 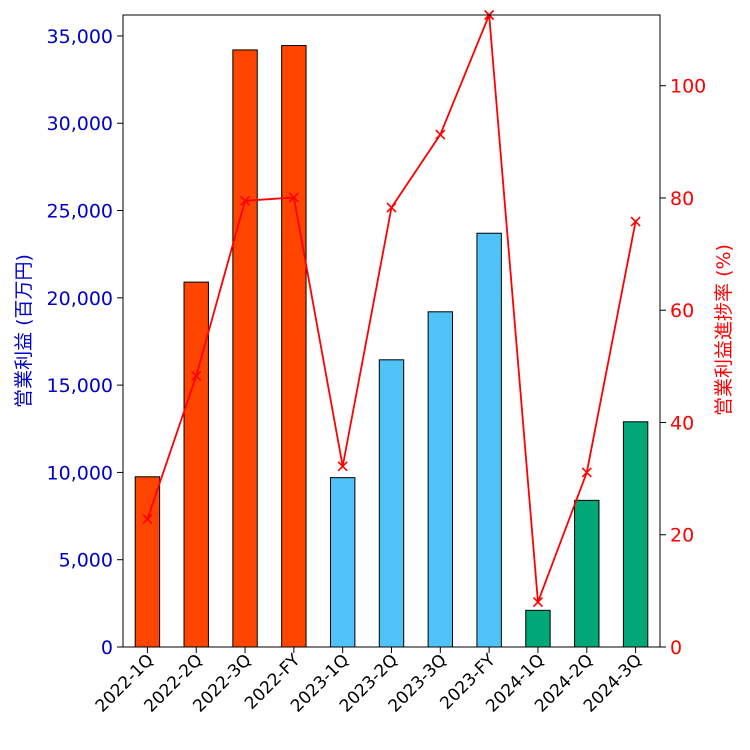 I want to click on right-tick-label: 20, so click(x=682, y=536).